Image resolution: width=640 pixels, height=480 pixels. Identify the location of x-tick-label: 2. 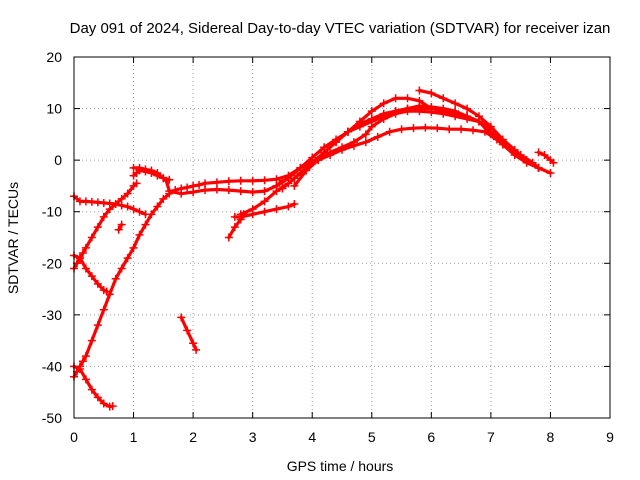
(193, 437).